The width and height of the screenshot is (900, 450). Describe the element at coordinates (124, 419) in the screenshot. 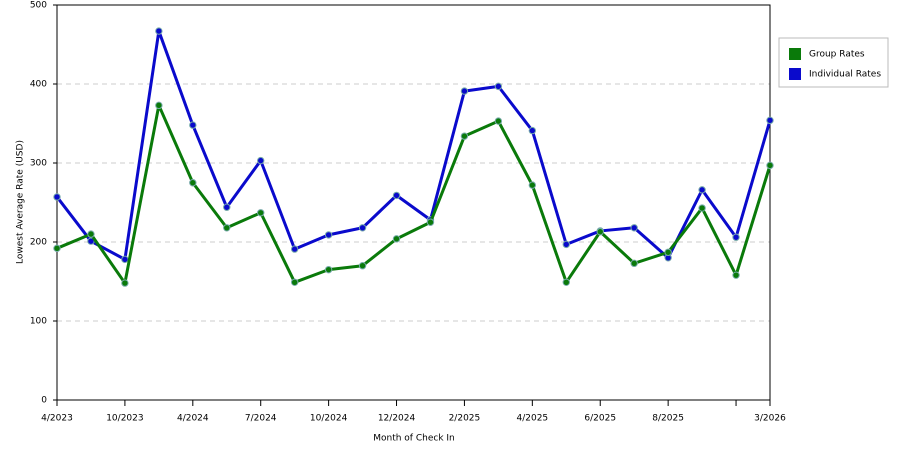

I see `x-tick-label: 10/2023` at that location.